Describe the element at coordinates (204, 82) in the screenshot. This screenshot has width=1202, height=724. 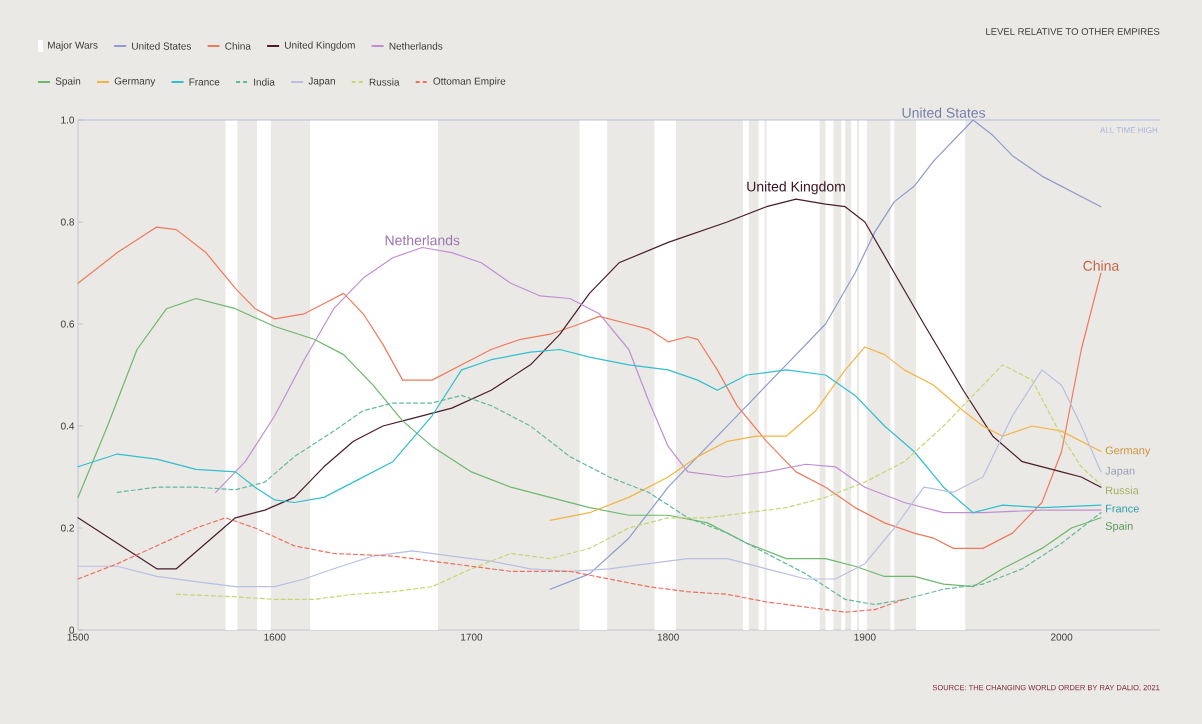
I see `legend-label: France` at that location.